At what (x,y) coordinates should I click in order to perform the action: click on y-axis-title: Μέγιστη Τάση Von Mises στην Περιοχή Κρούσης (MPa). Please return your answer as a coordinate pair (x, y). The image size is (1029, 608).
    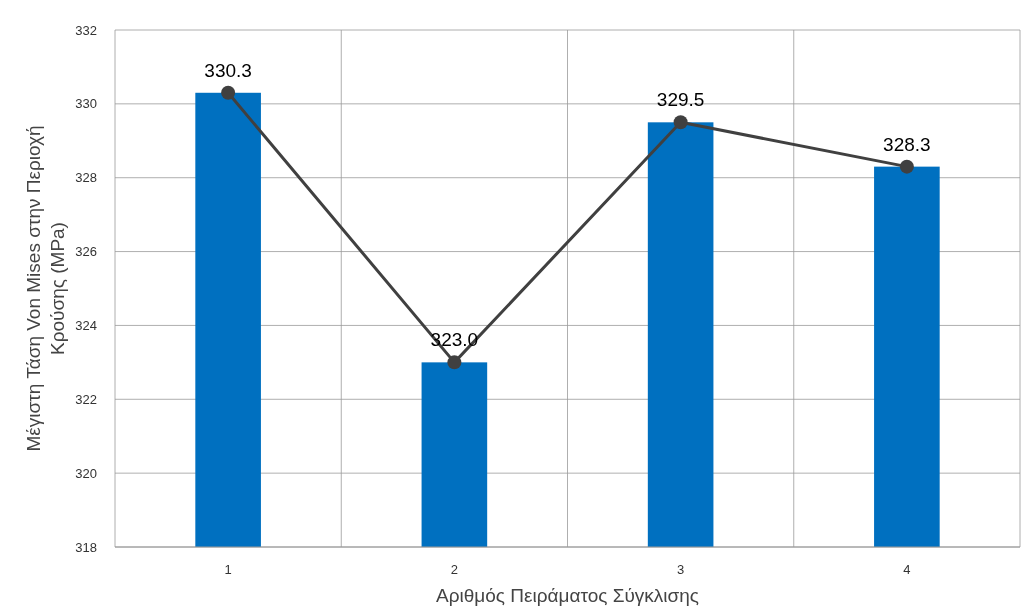
    Looking at the image, I should click on (45, 288).